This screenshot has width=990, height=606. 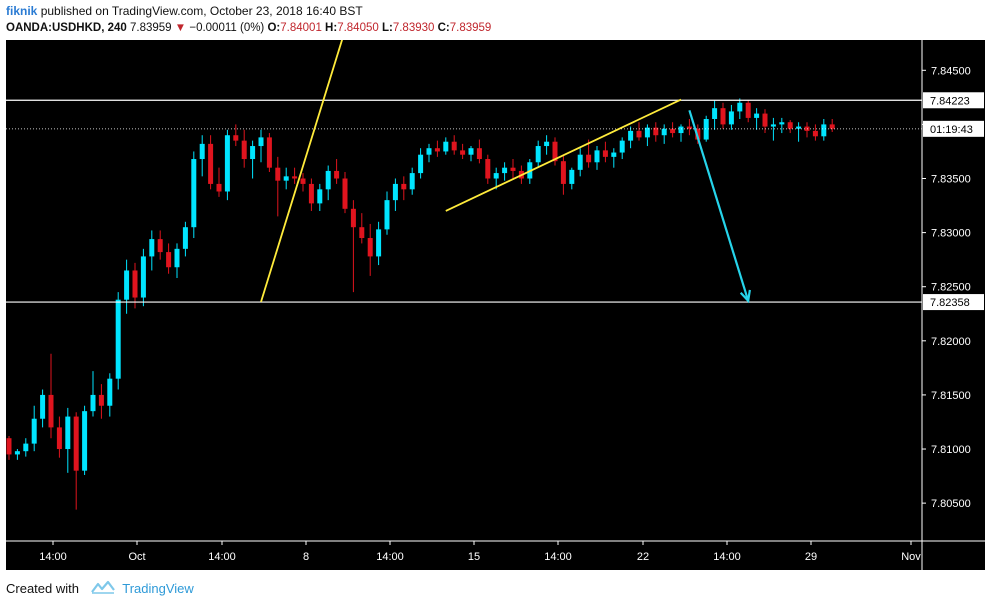 I want to click on open-label: O:, so click(x=274, y=28).